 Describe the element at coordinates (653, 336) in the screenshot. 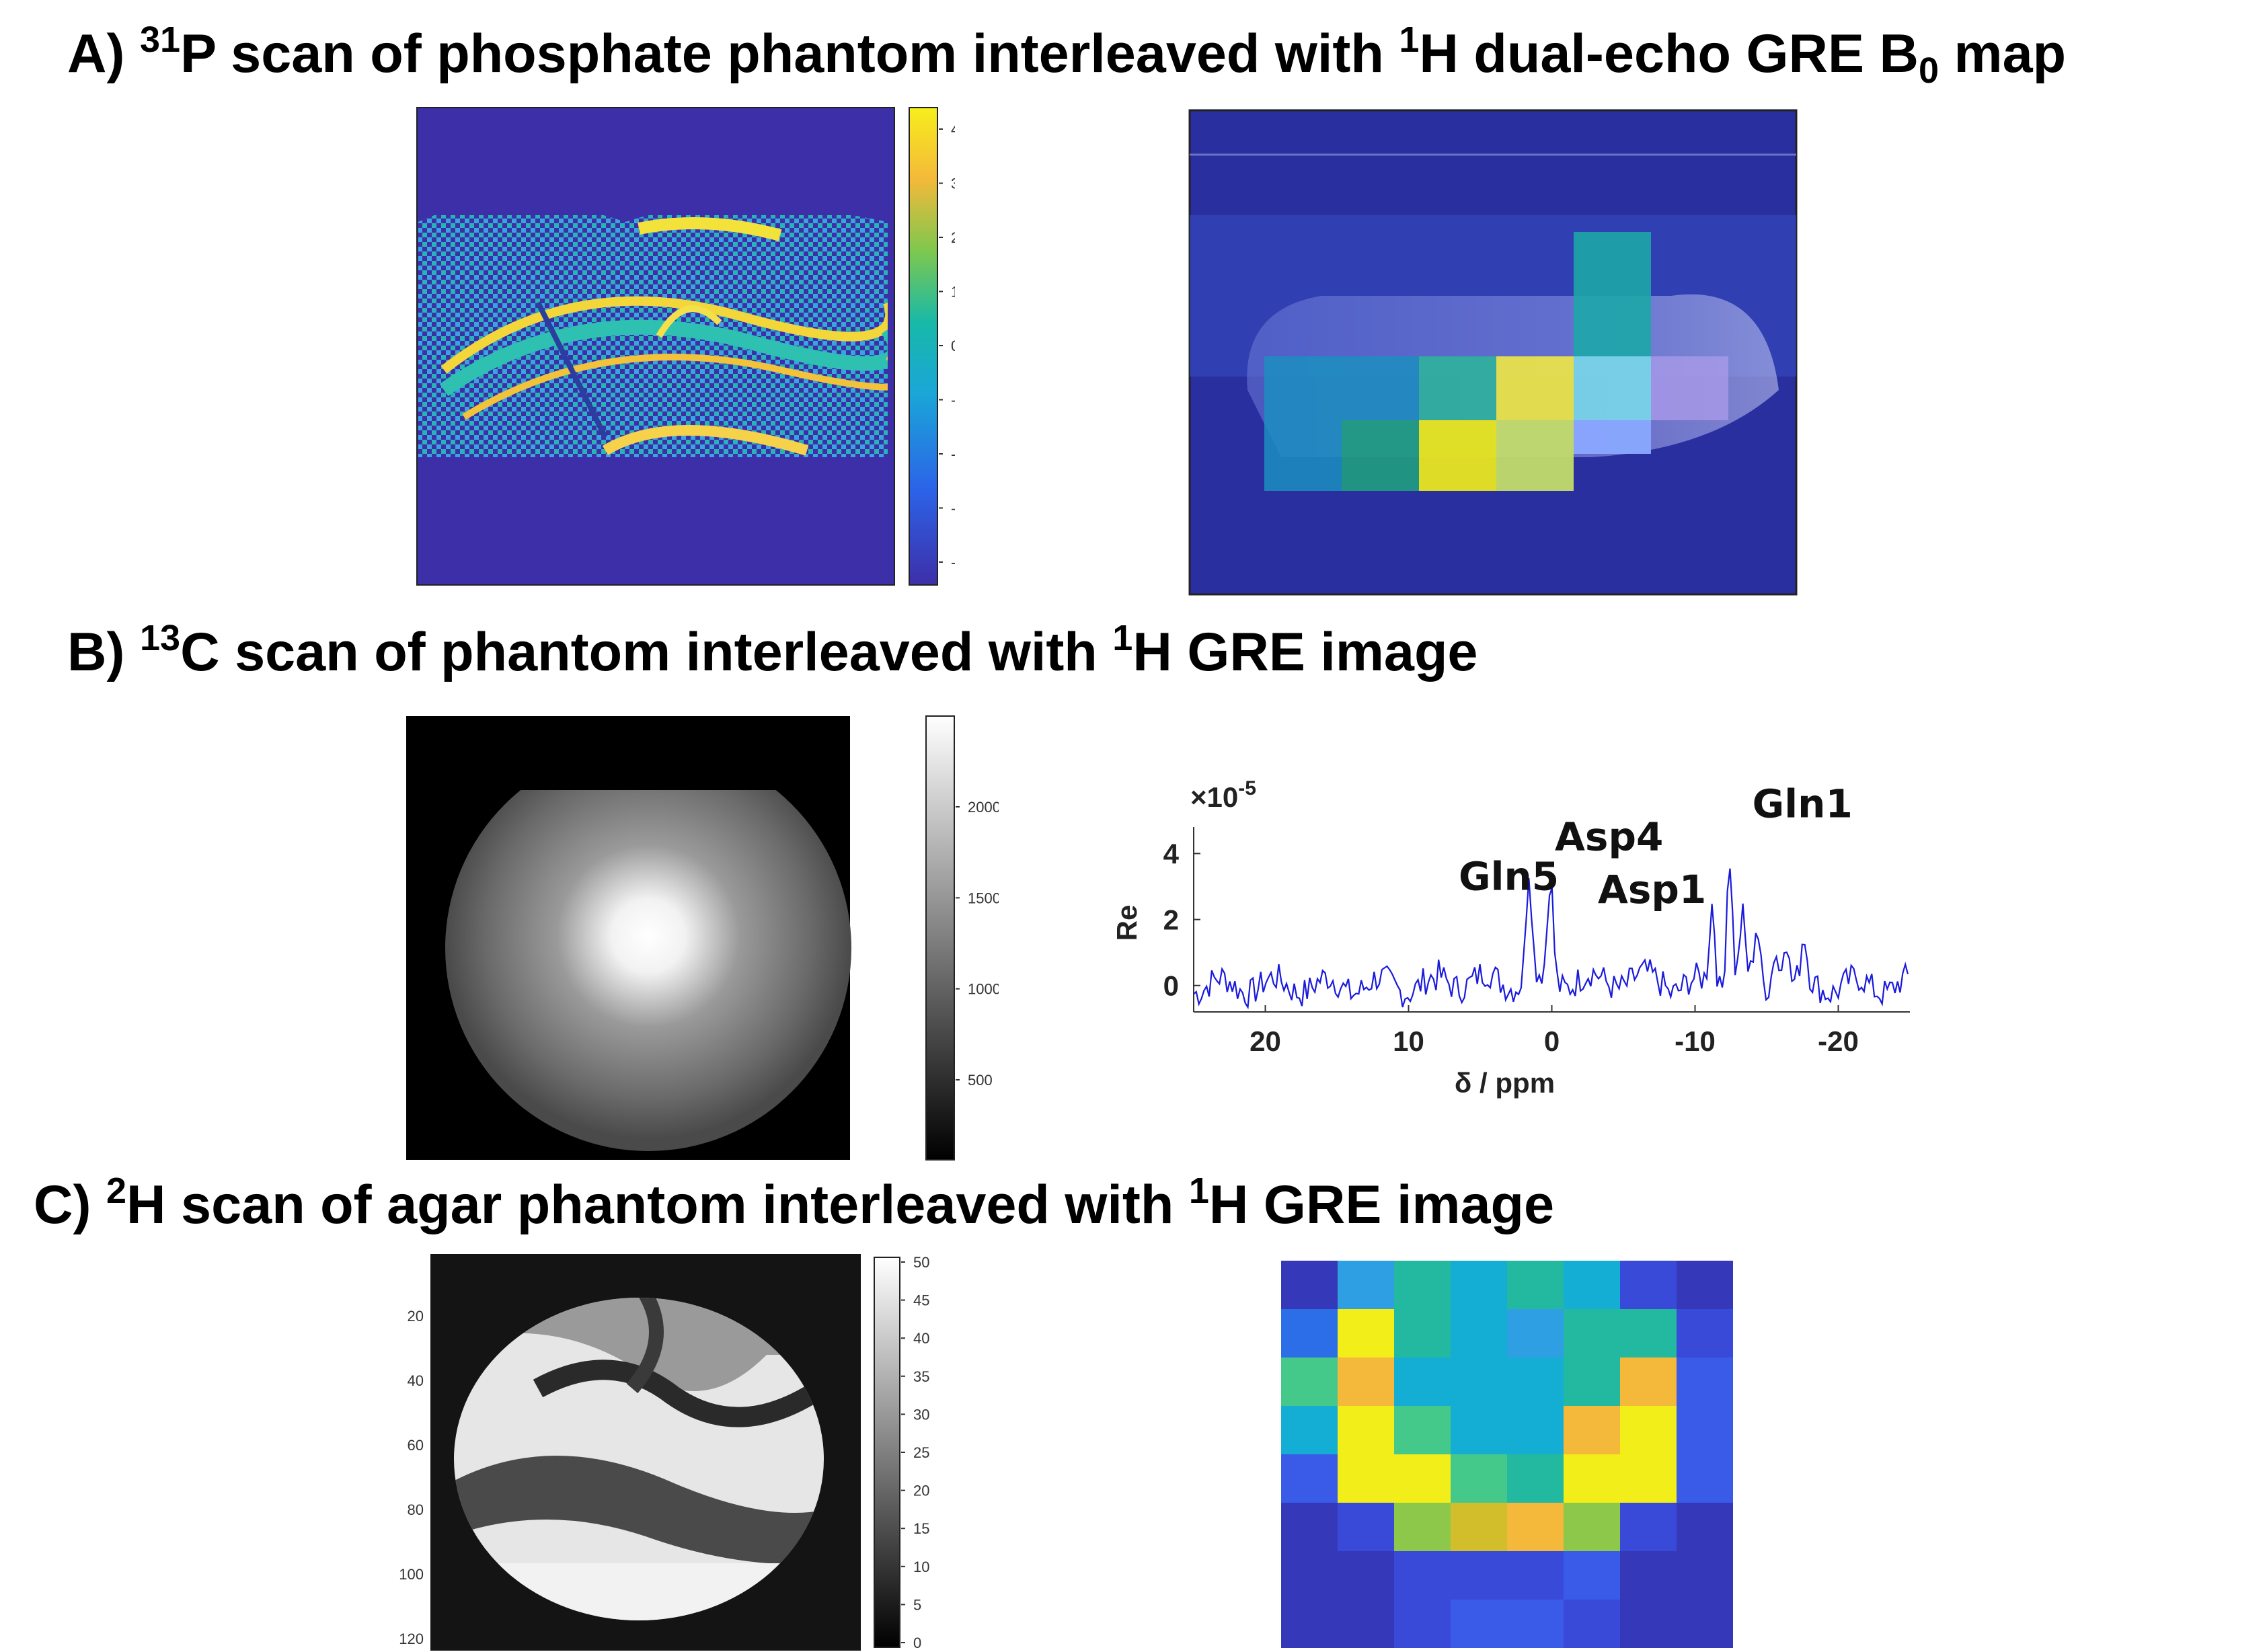

I see `b0-map-phantom` at that location.